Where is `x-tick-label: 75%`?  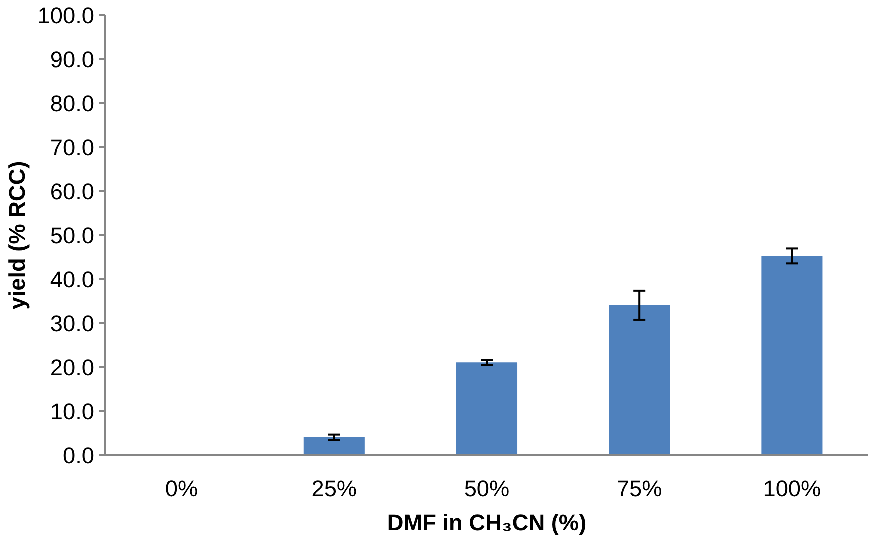
x-tick-label: 75% is located at coordinates (639, 489).